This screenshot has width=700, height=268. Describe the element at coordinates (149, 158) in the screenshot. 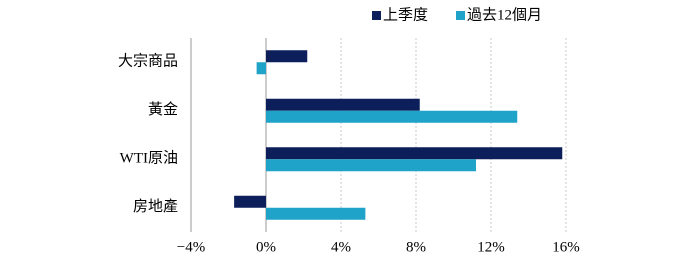

I see `y-tick-label: WTI原油` at that location.